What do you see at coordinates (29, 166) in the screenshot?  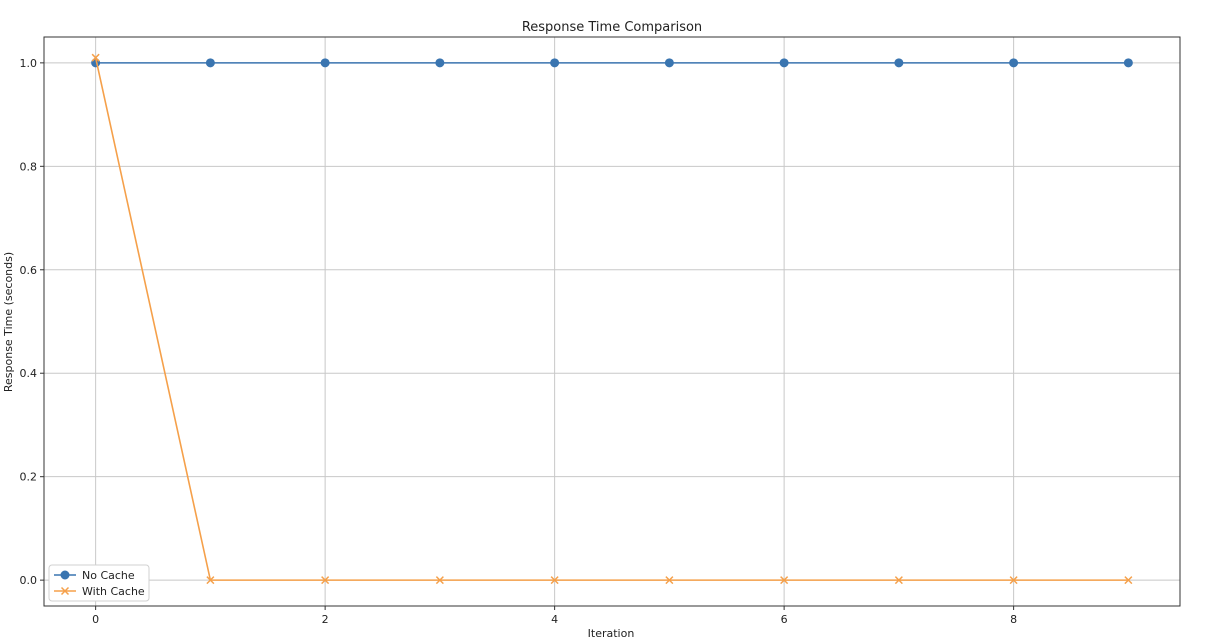 I see `y-tick-label: 0.8` at bounding box center [29, 166].